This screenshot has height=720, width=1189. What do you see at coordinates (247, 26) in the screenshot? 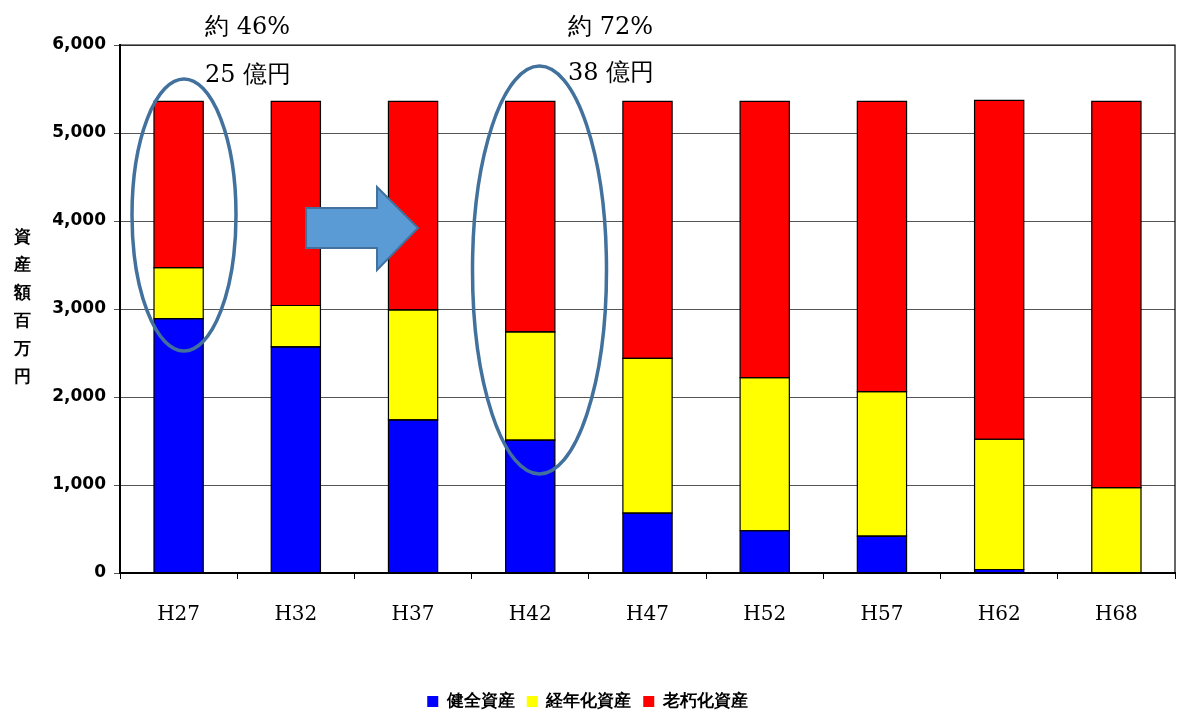
I see `text: 約 46%` at bounding box center [247, 26].